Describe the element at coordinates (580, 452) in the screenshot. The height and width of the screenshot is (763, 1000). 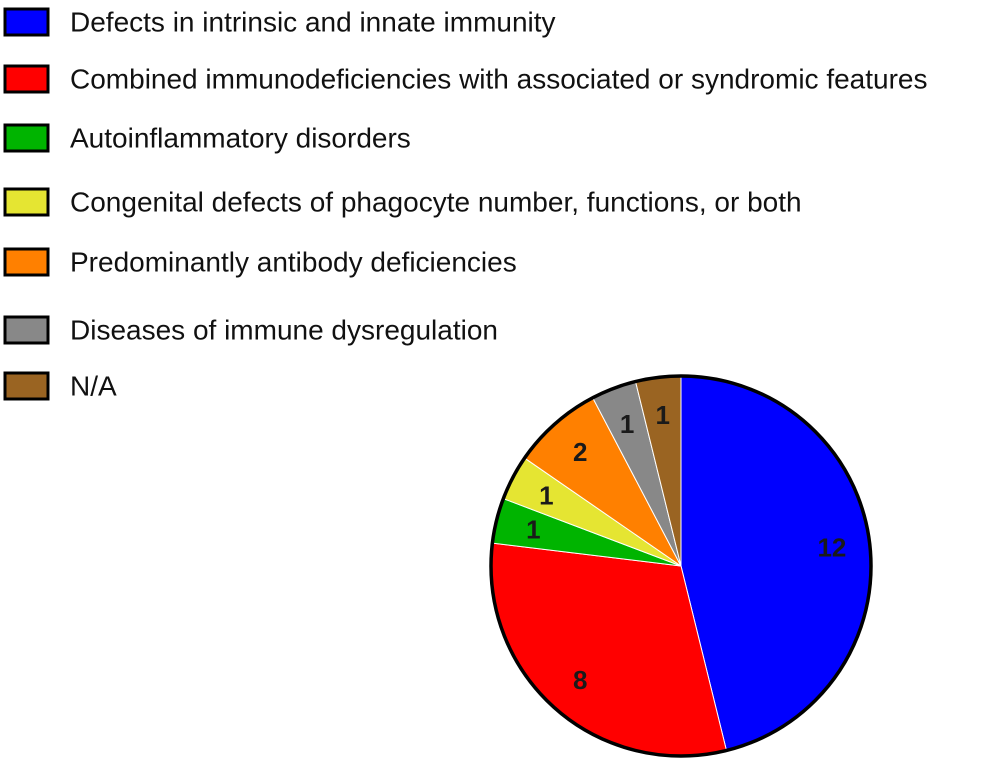
I see `pie-data-label: 2` at that location.